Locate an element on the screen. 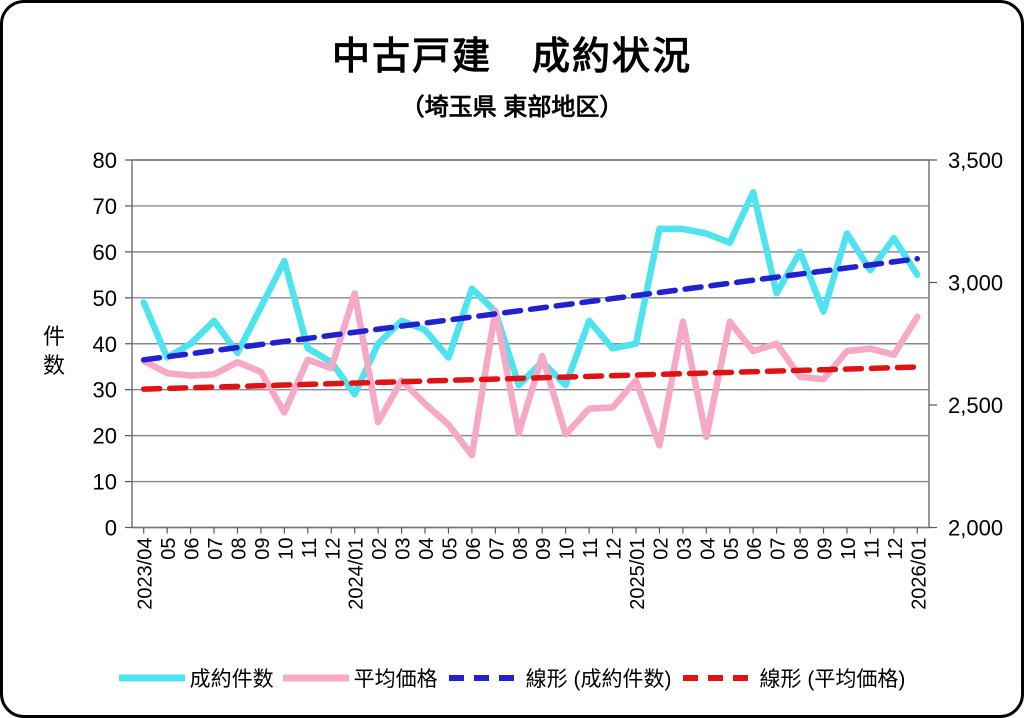  svg-text: 50 is located at coordinates (105, 298).